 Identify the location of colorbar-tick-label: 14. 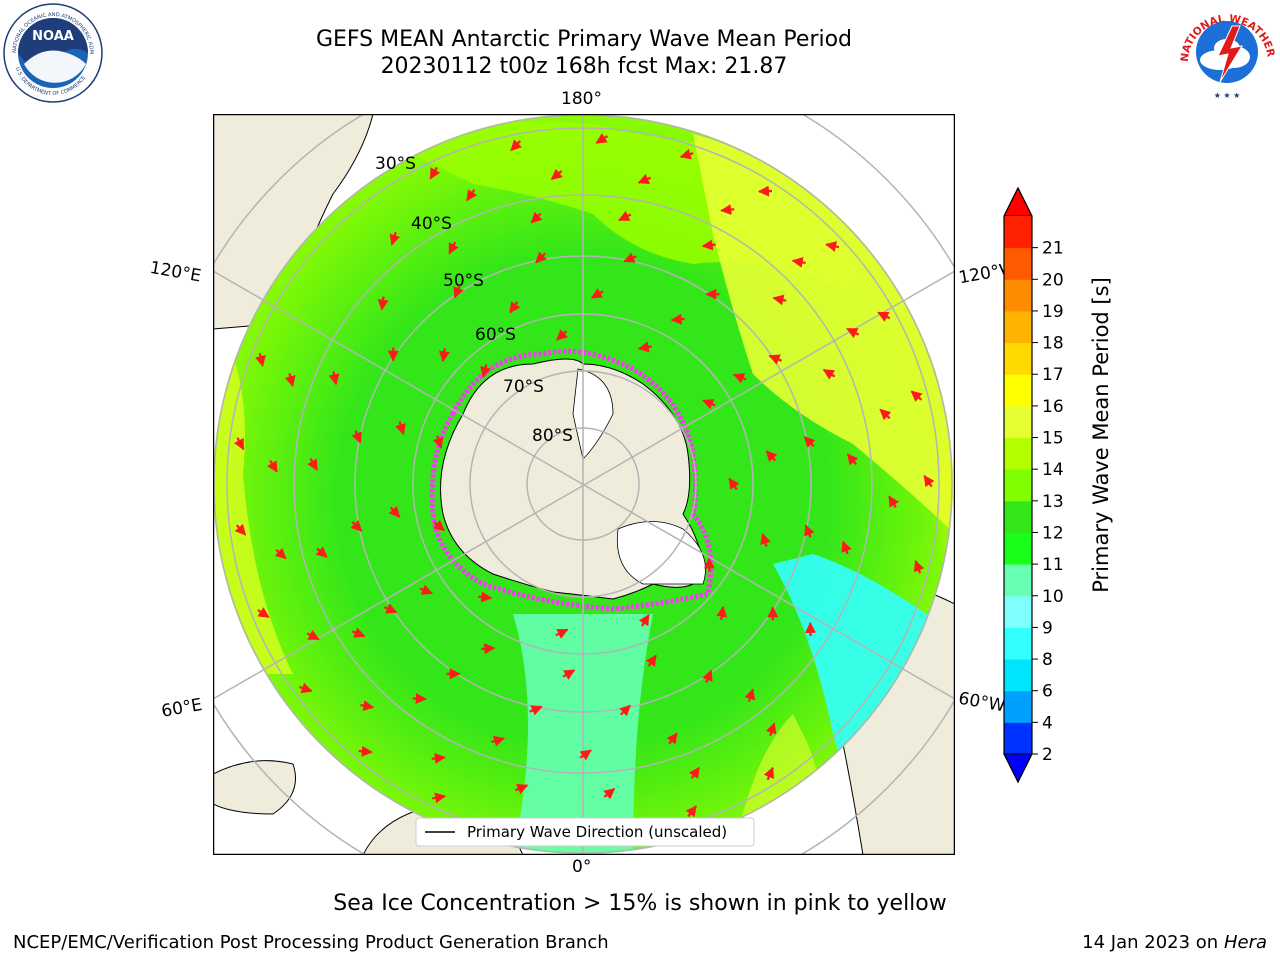
(1053, 470).